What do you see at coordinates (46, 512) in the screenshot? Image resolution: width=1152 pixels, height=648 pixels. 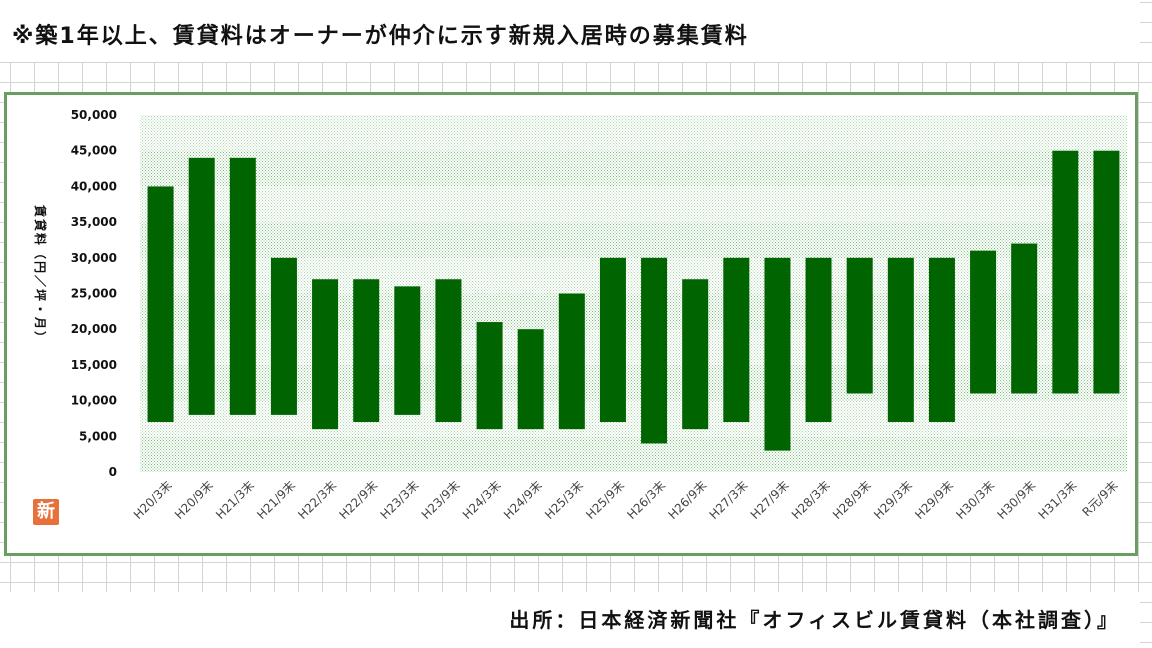 I see `nikkei-logo: 新` at bounding box center [46, 512].